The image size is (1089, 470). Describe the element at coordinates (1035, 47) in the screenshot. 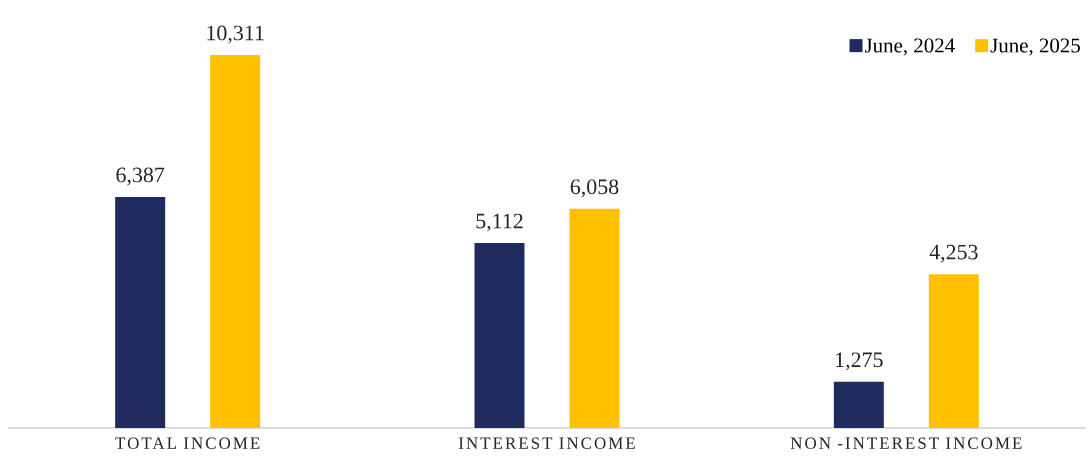

I see `legend-label: June, 2025` at that location.